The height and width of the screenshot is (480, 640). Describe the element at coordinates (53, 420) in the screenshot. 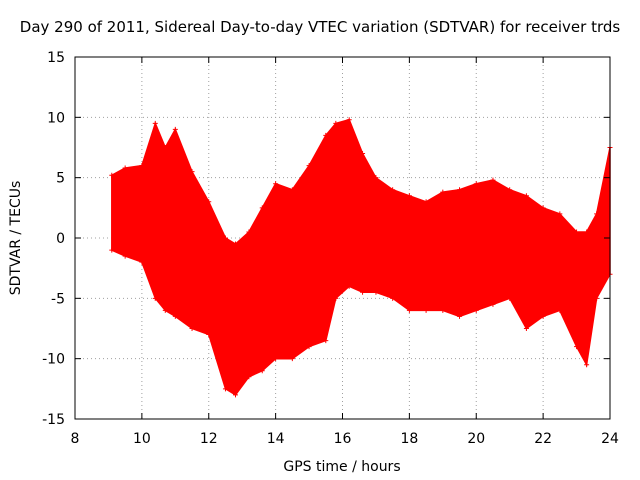

I see `y-tick-label: -15` at that location.